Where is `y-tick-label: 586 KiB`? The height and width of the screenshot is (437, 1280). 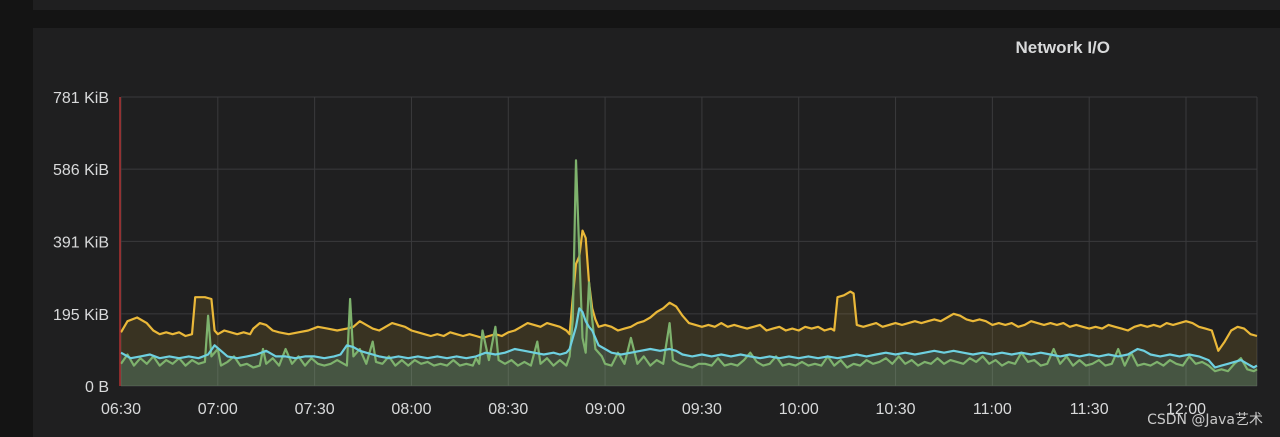 y-tick-label: 586 KiB is located at coordinates (81, 170).